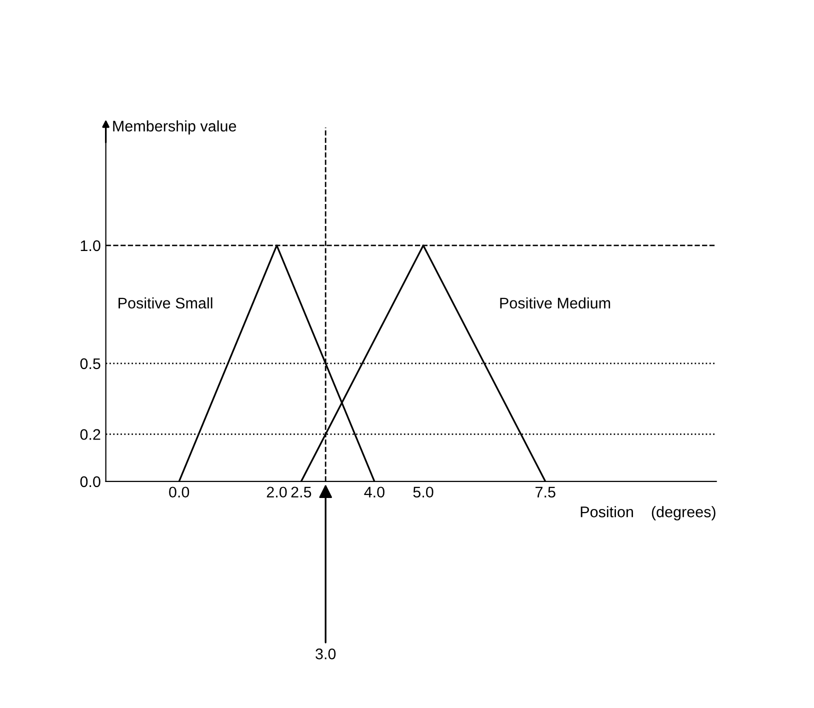 Image resolution: width=814 pixels, height=708 pixels. Describe the element at coordinates (90, 364) in the screenshot. I see `y-tick-label: 0.5` at that location.